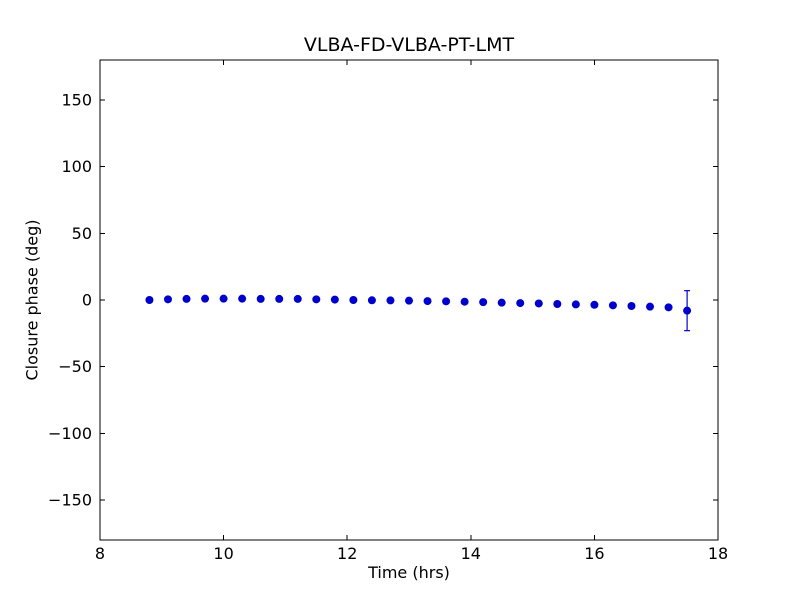 The image size is (800, 600). What do you see at coordinates (70, 500) in the screenshot?
I see `y-tick-label: −150` at bounding box center [70, 500].